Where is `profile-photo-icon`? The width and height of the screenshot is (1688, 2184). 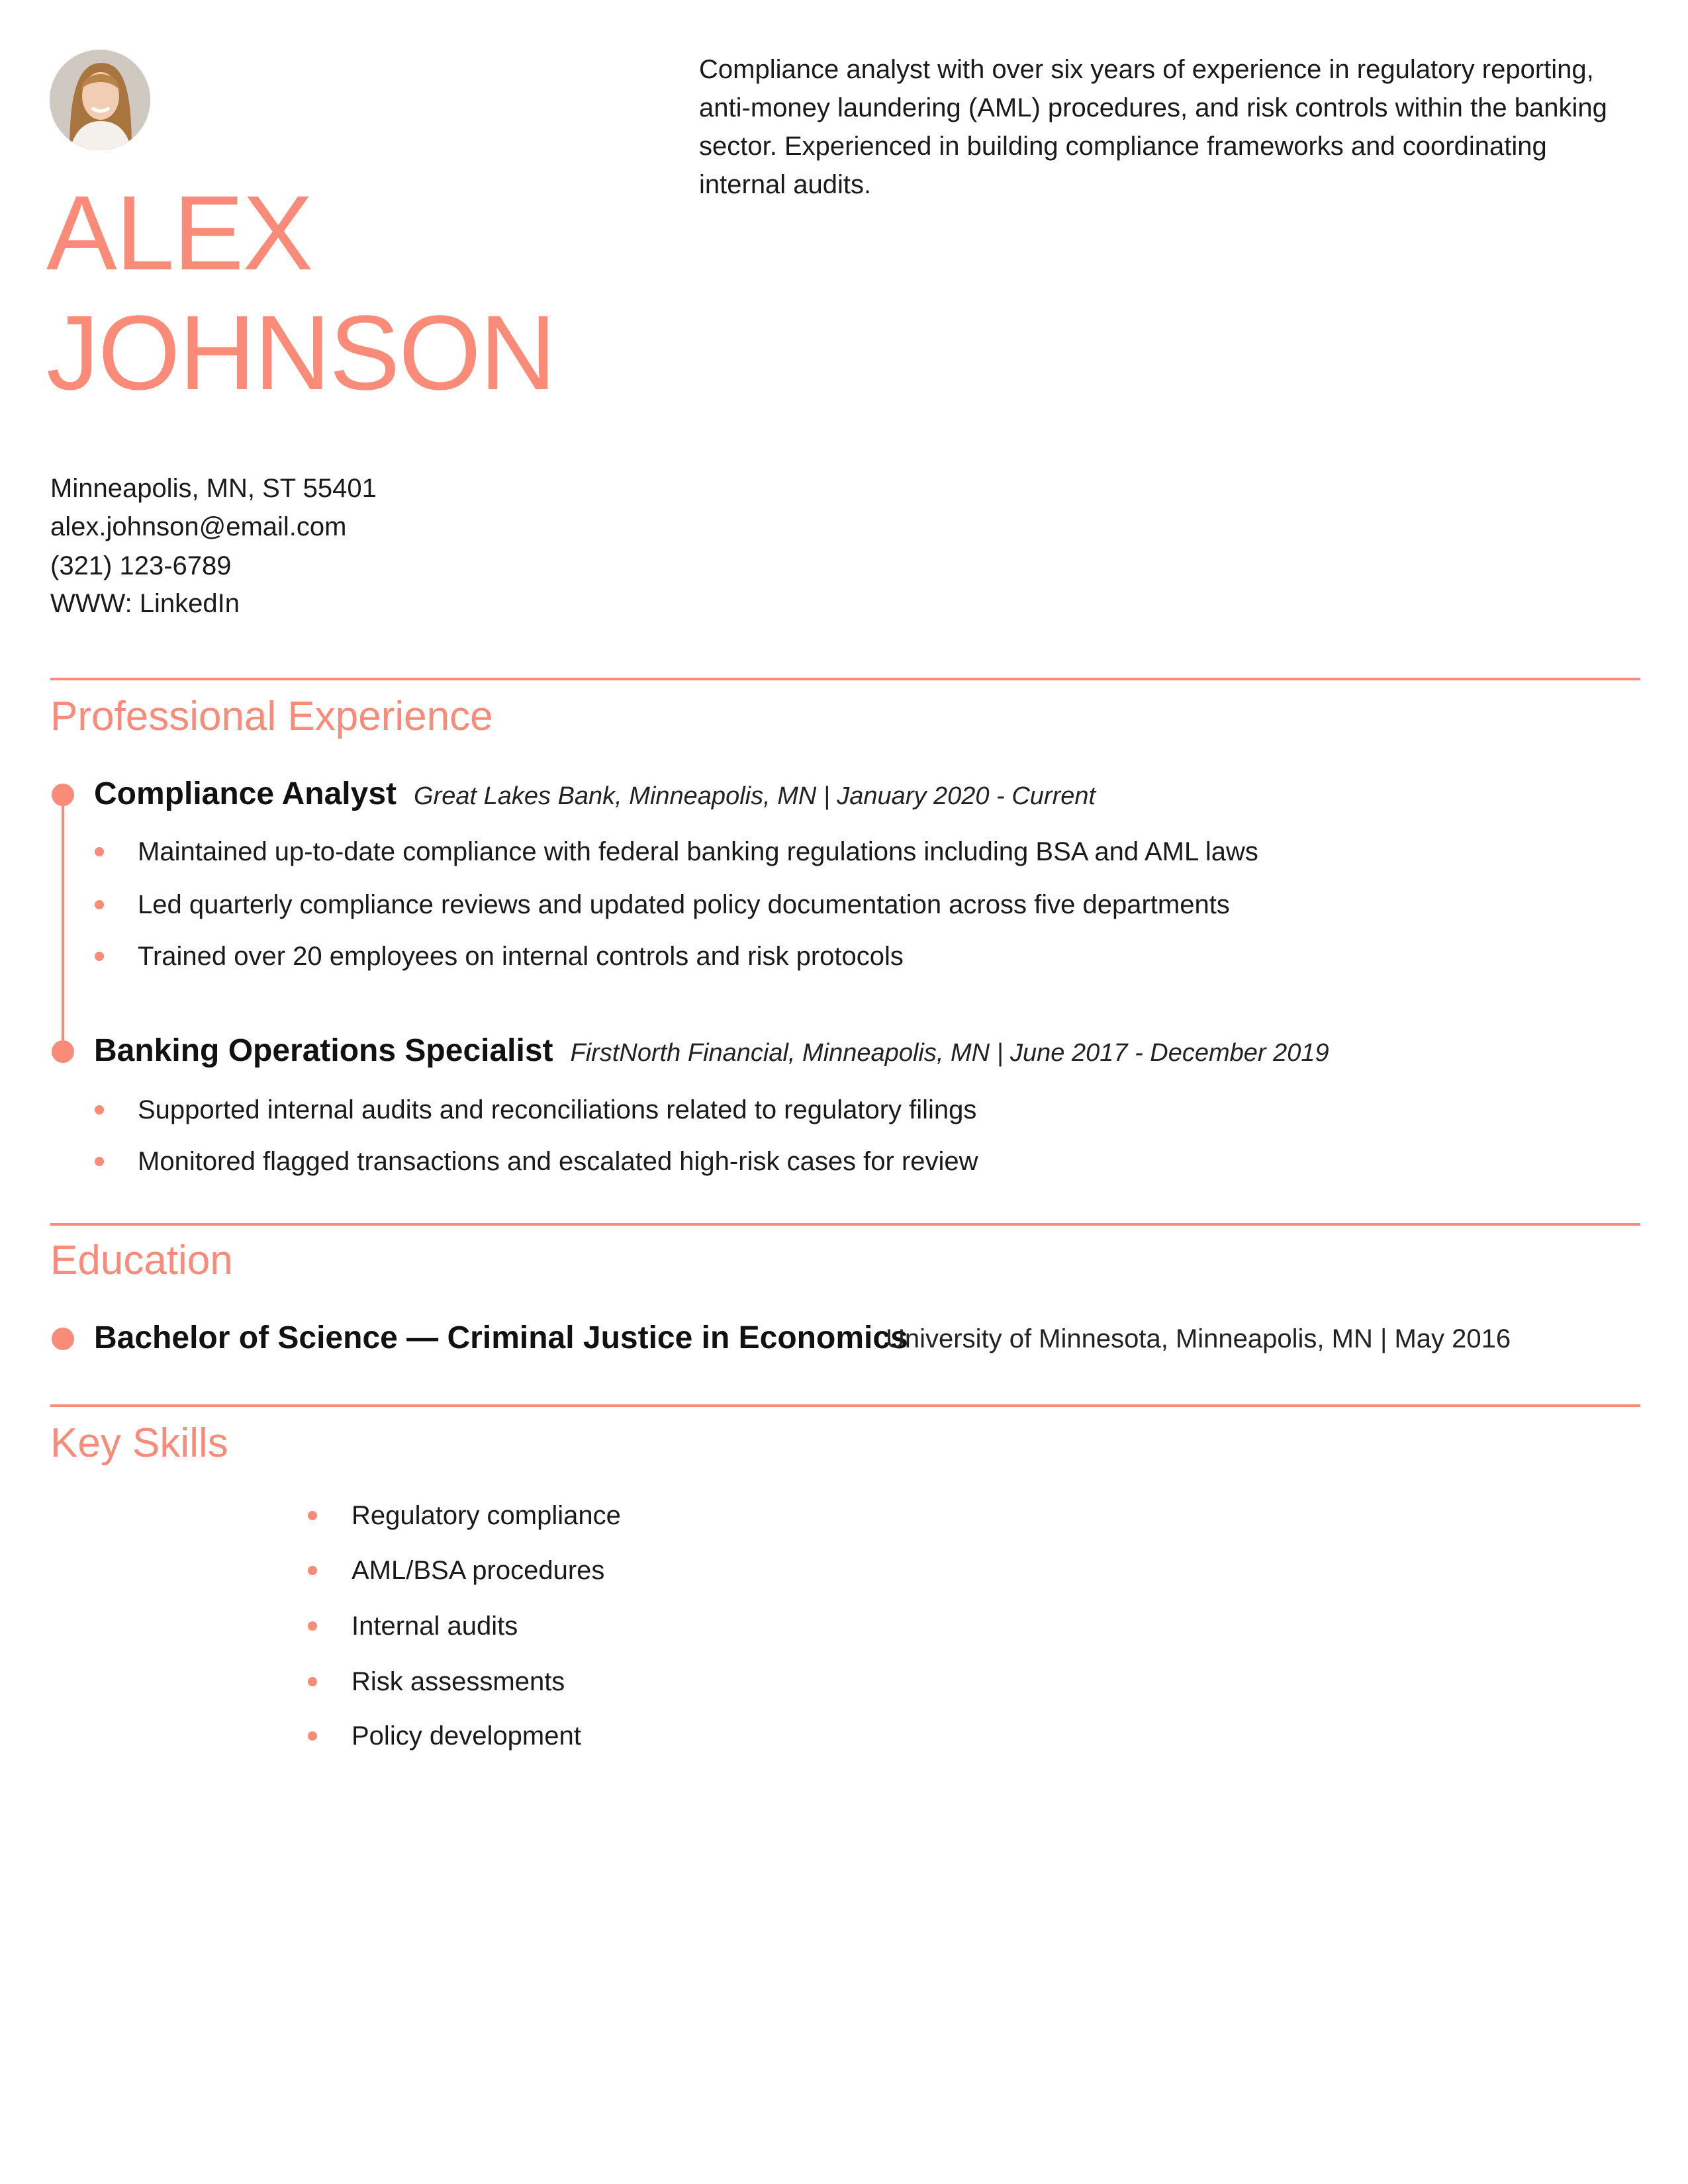
profile-photo-icon is located at coordinates (100, 100).